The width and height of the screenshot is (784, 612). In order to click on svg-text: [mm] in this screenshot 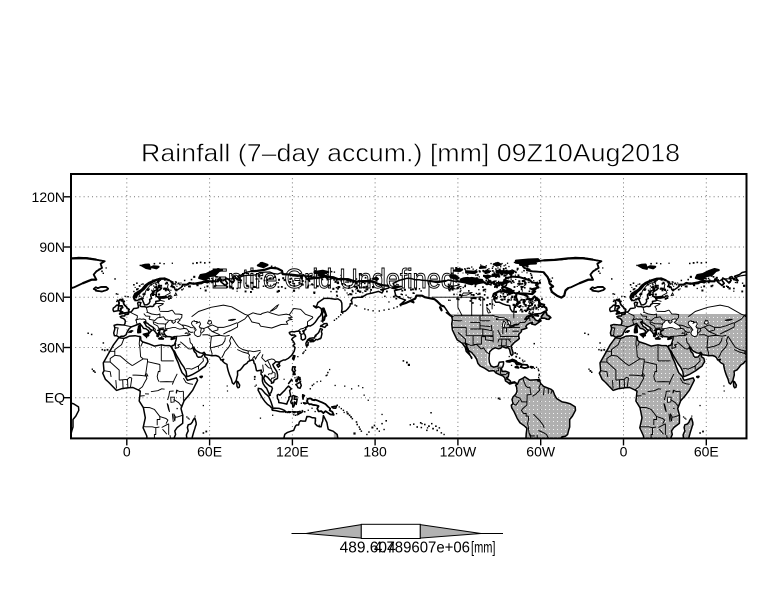, I will do `click(483, 548)`.